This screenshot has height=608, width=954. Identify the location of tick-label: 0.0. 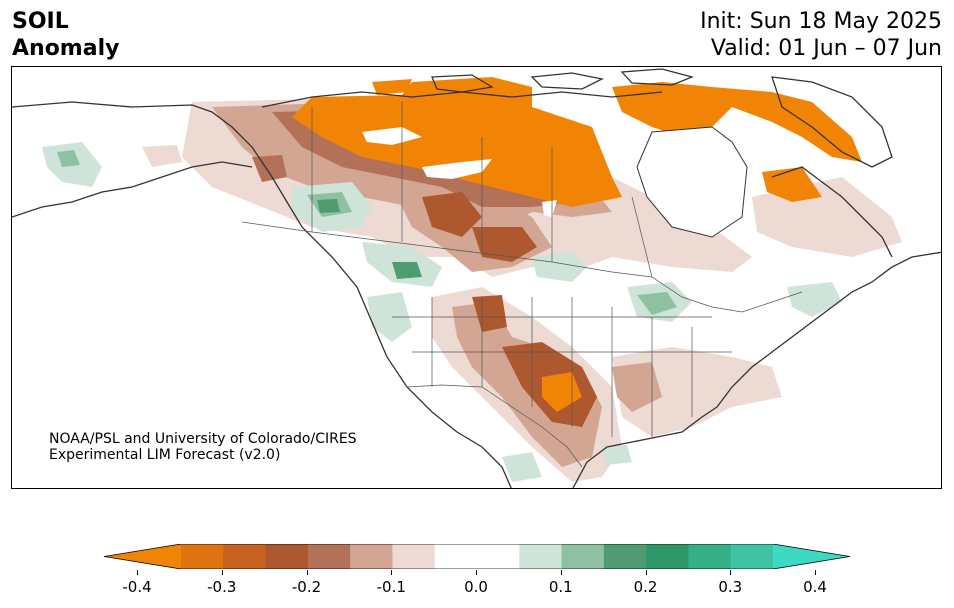
(476, 587).